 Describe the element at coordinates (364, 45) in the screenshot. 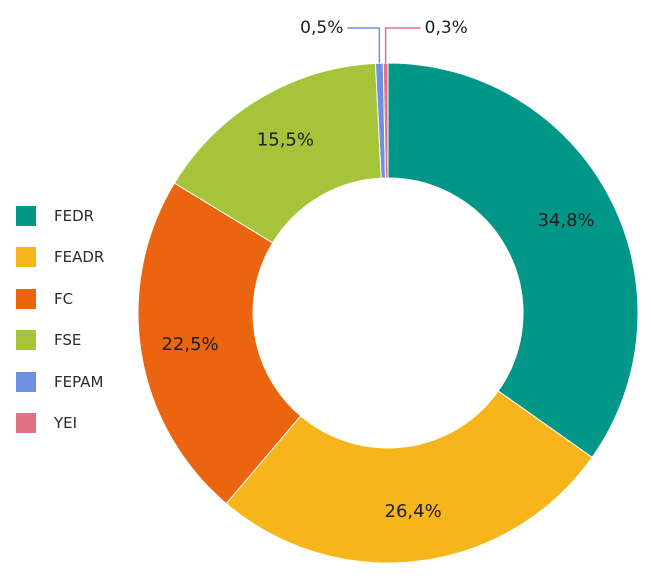

I see `callout-line-fepam` at that location.